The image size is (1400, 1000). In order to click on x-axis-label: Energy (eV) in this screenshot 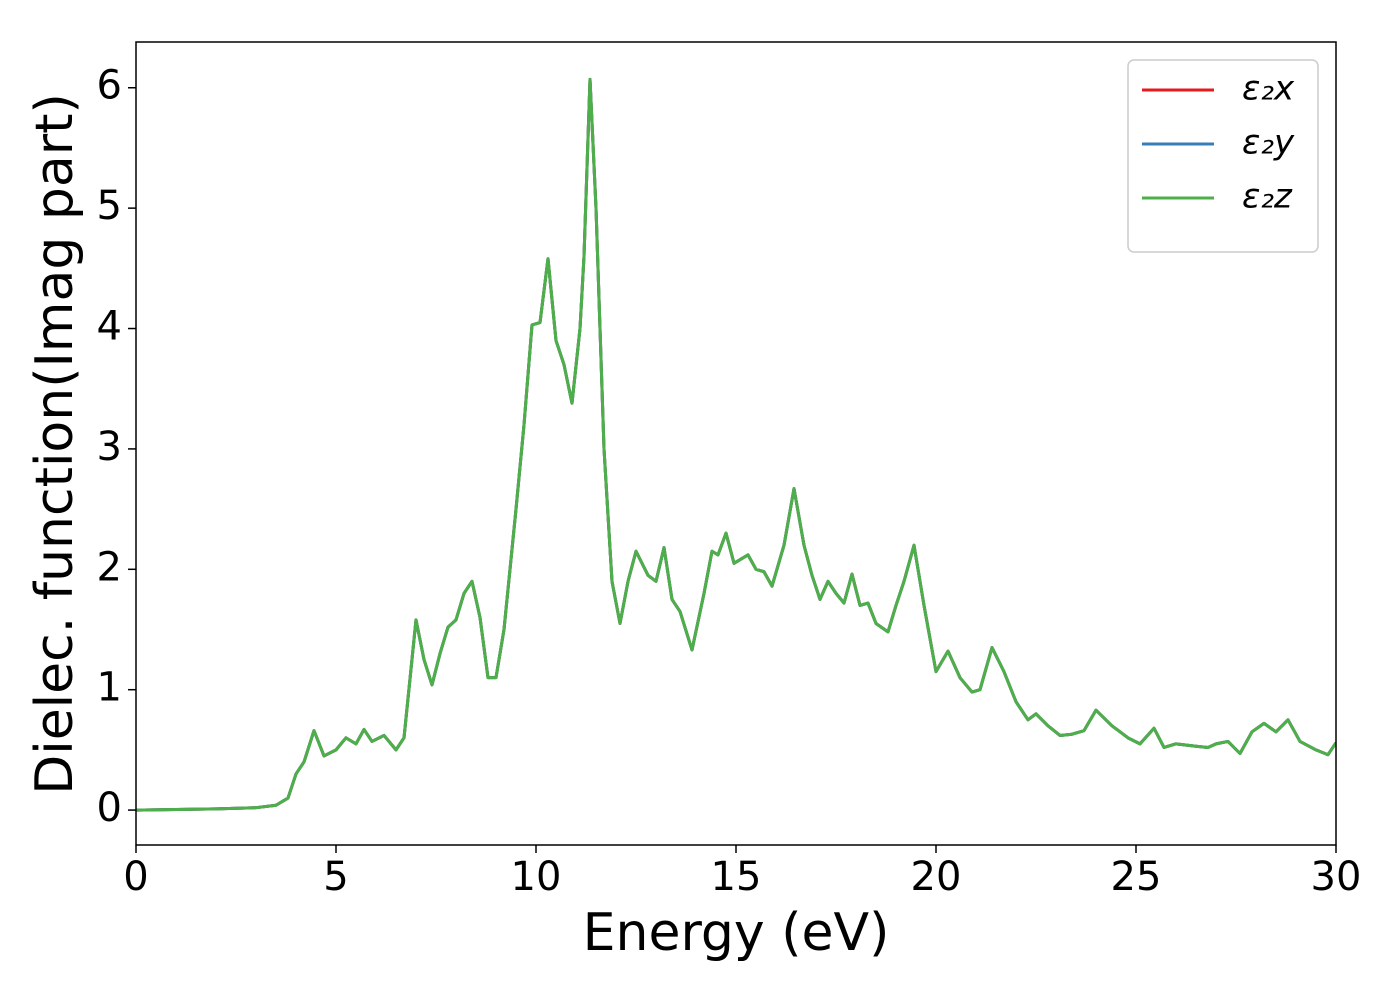, I will do `click(736, 933)`.